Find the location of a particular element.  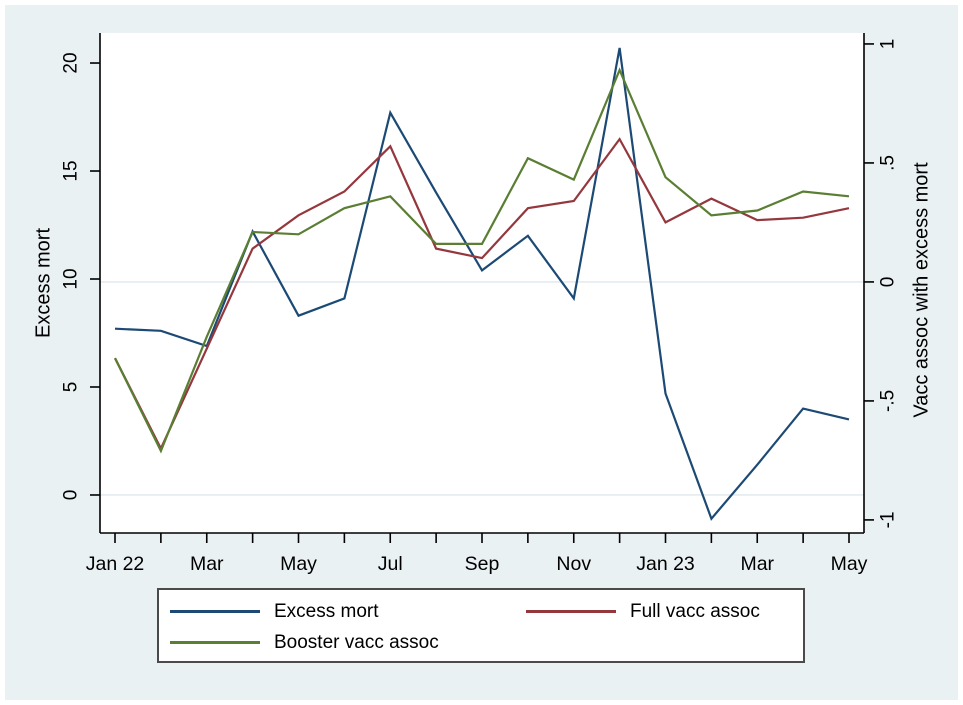

legend-item-full-vacc-assoc: Full vacc assoc is located at coordinates (664, 611).